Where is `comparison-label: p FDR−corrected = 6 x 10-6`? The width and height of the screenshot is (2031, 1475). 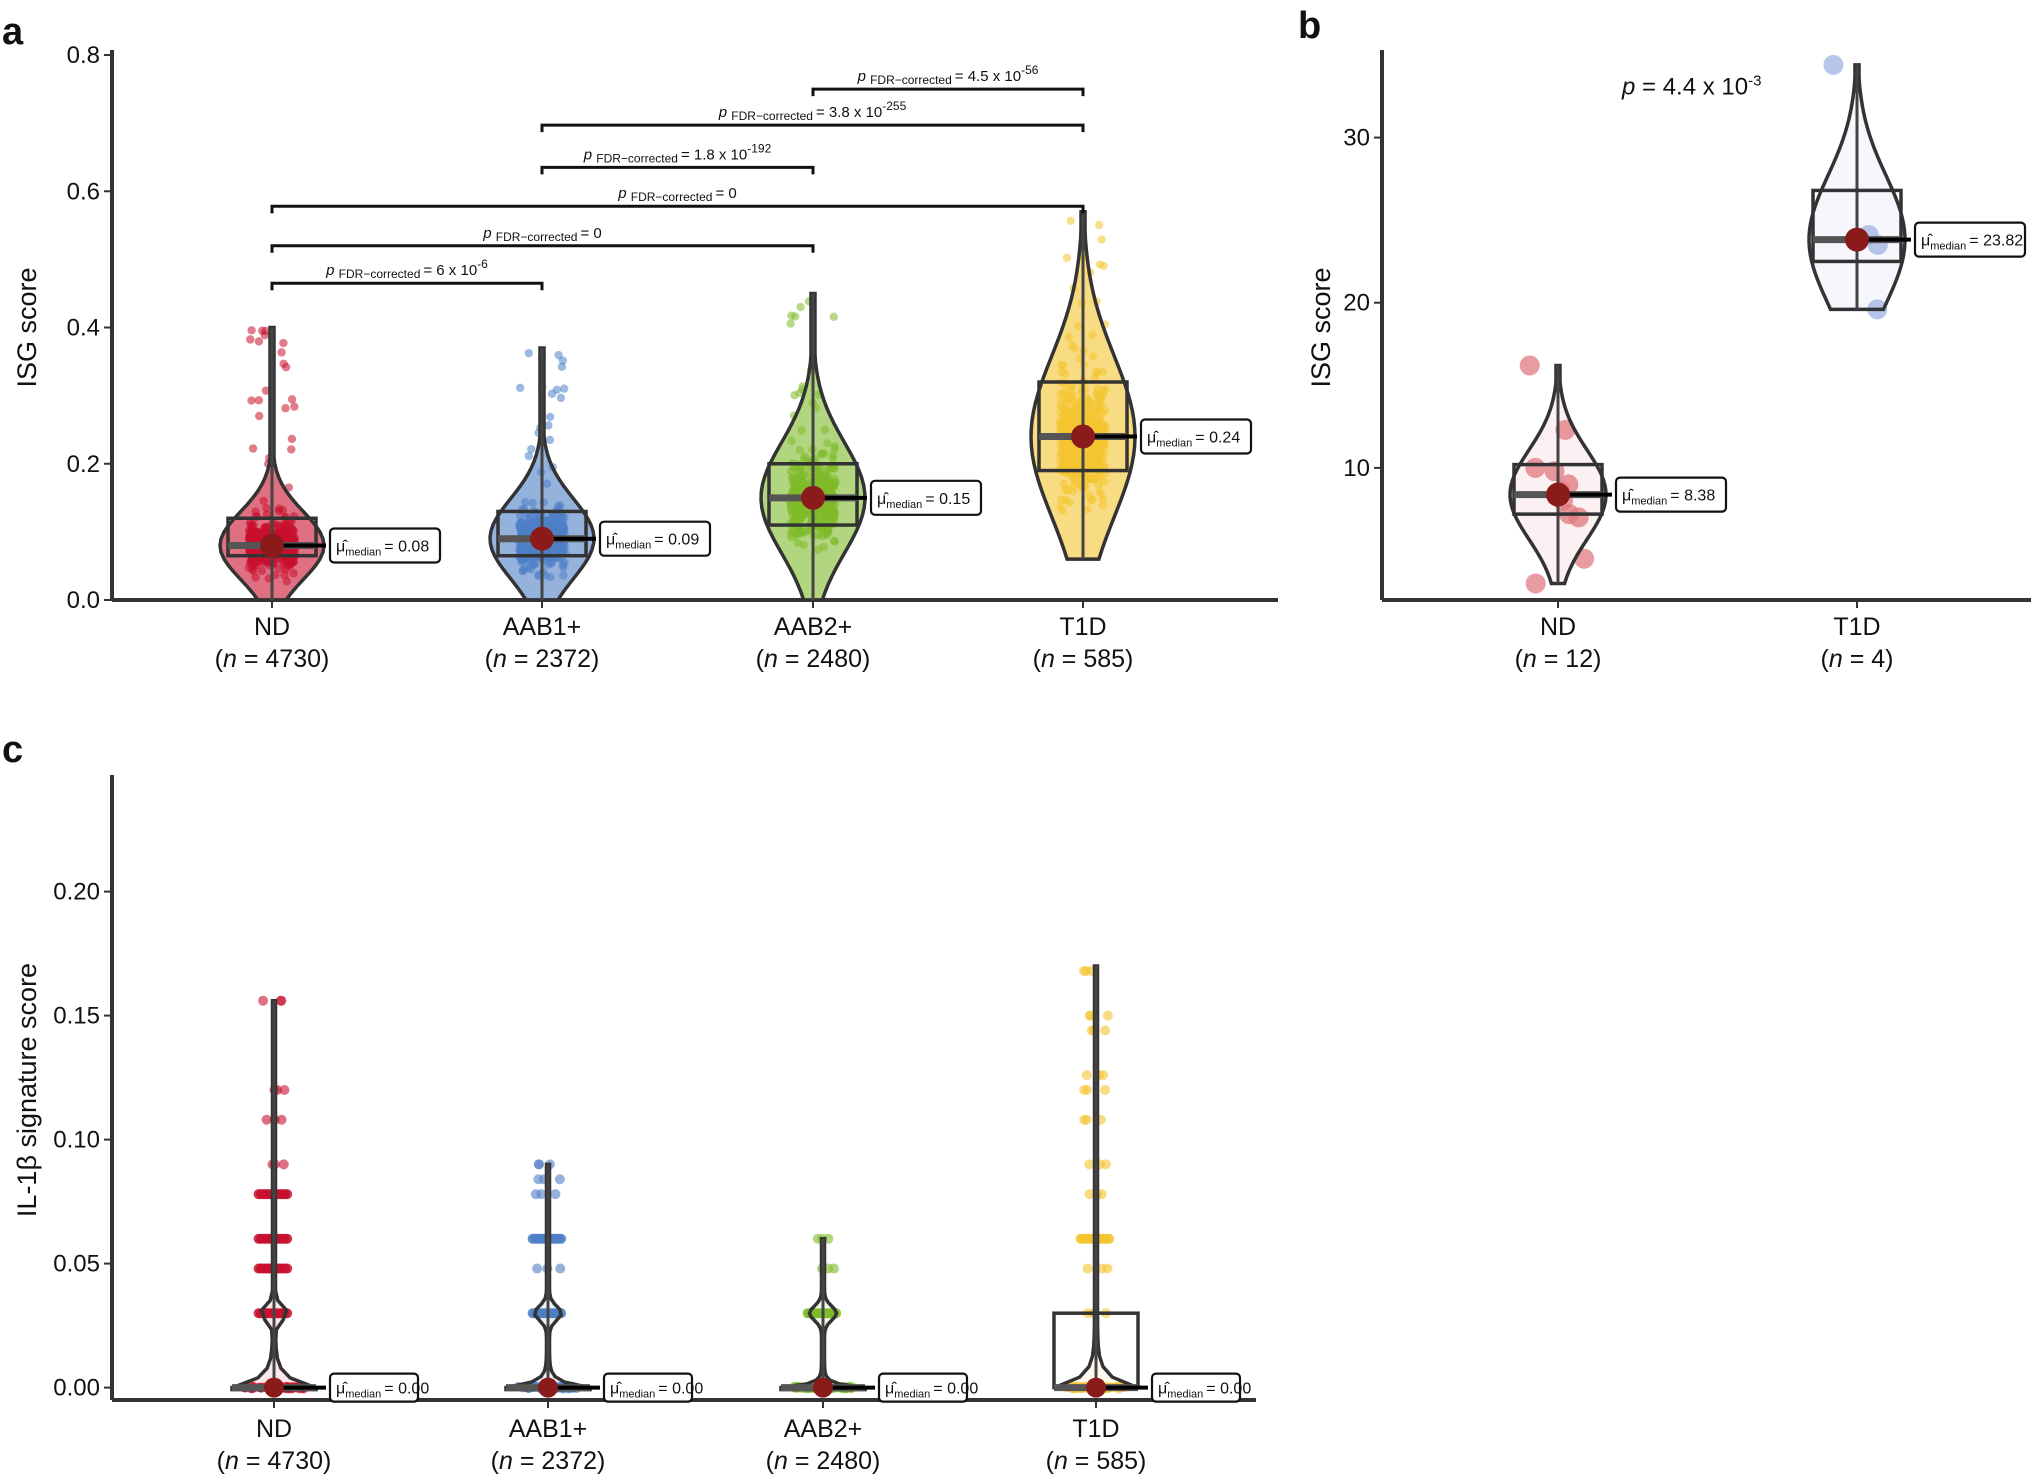 comparison-label: p FDR−corrected = 6 x 10-6 is located at coordinates (406, 269).